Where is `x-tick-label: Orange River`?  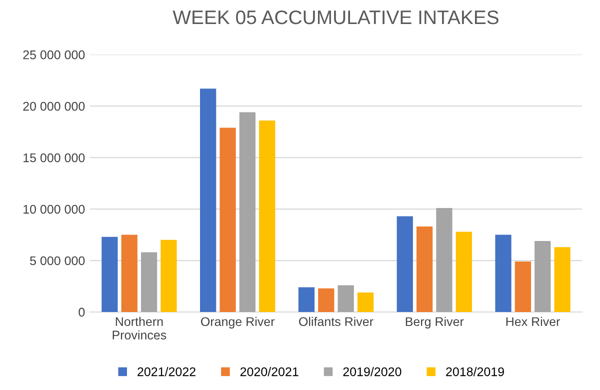
x-tick-label: Orange River is located at coordinates (238, 322).